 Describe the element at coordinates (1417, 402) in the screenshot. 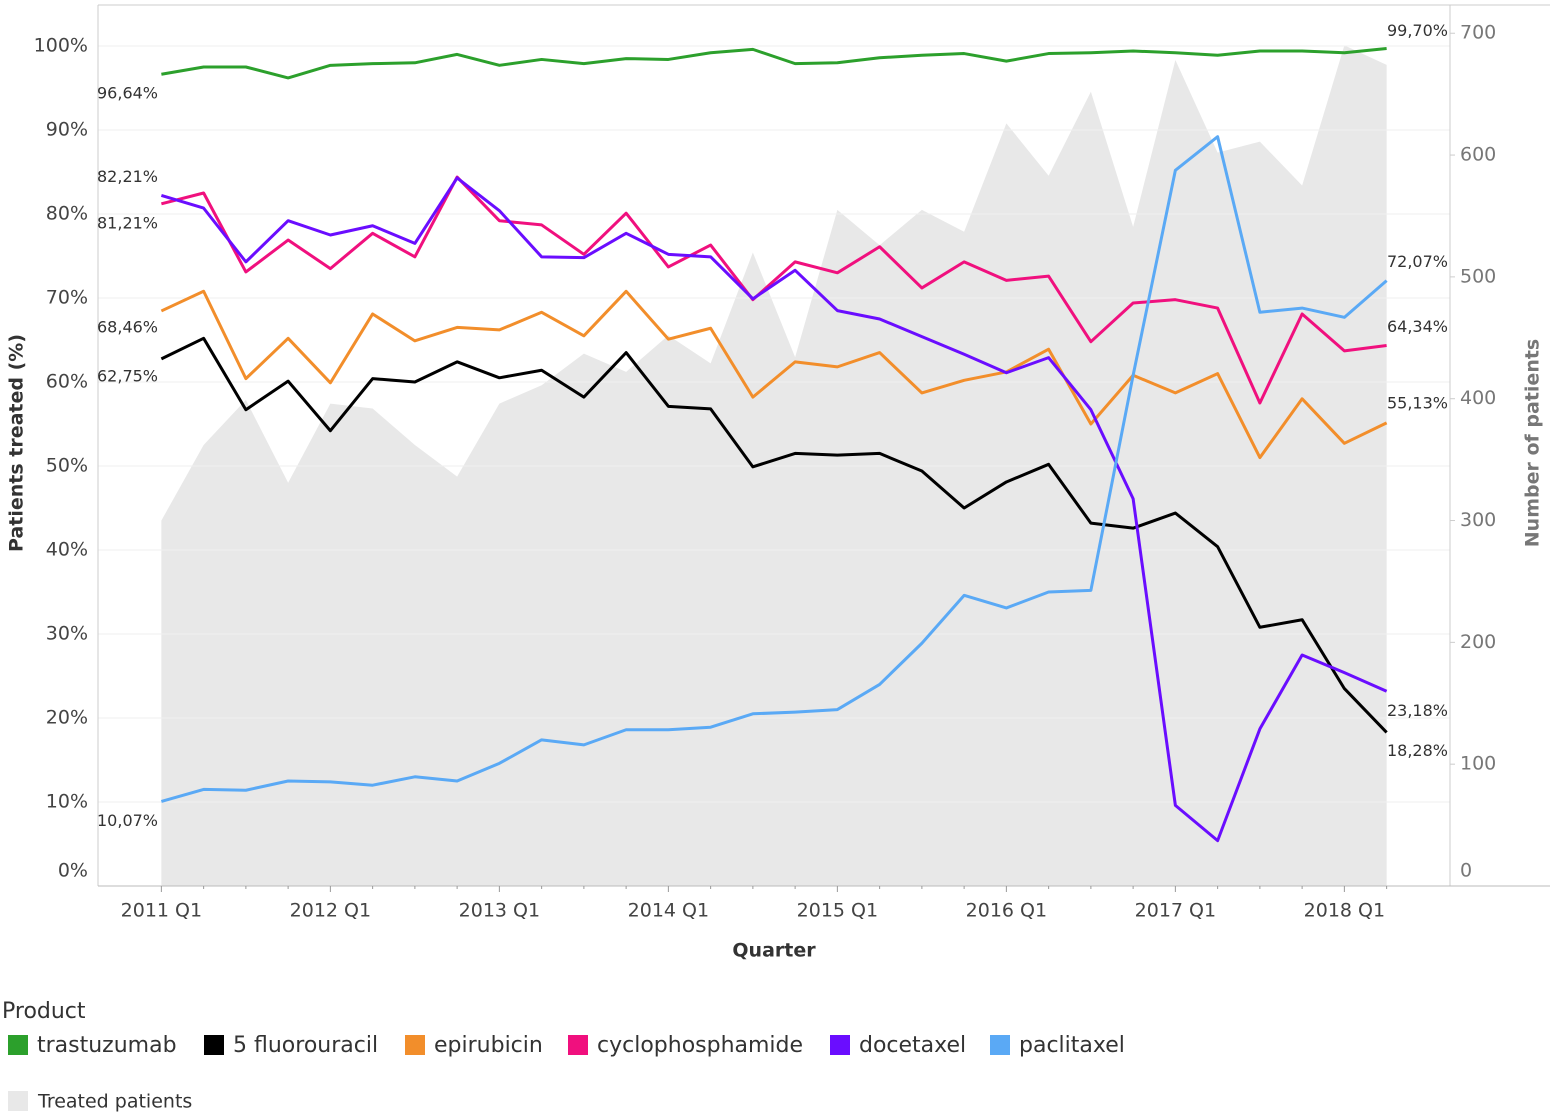

I see `value-label: 55,13%` at that location.